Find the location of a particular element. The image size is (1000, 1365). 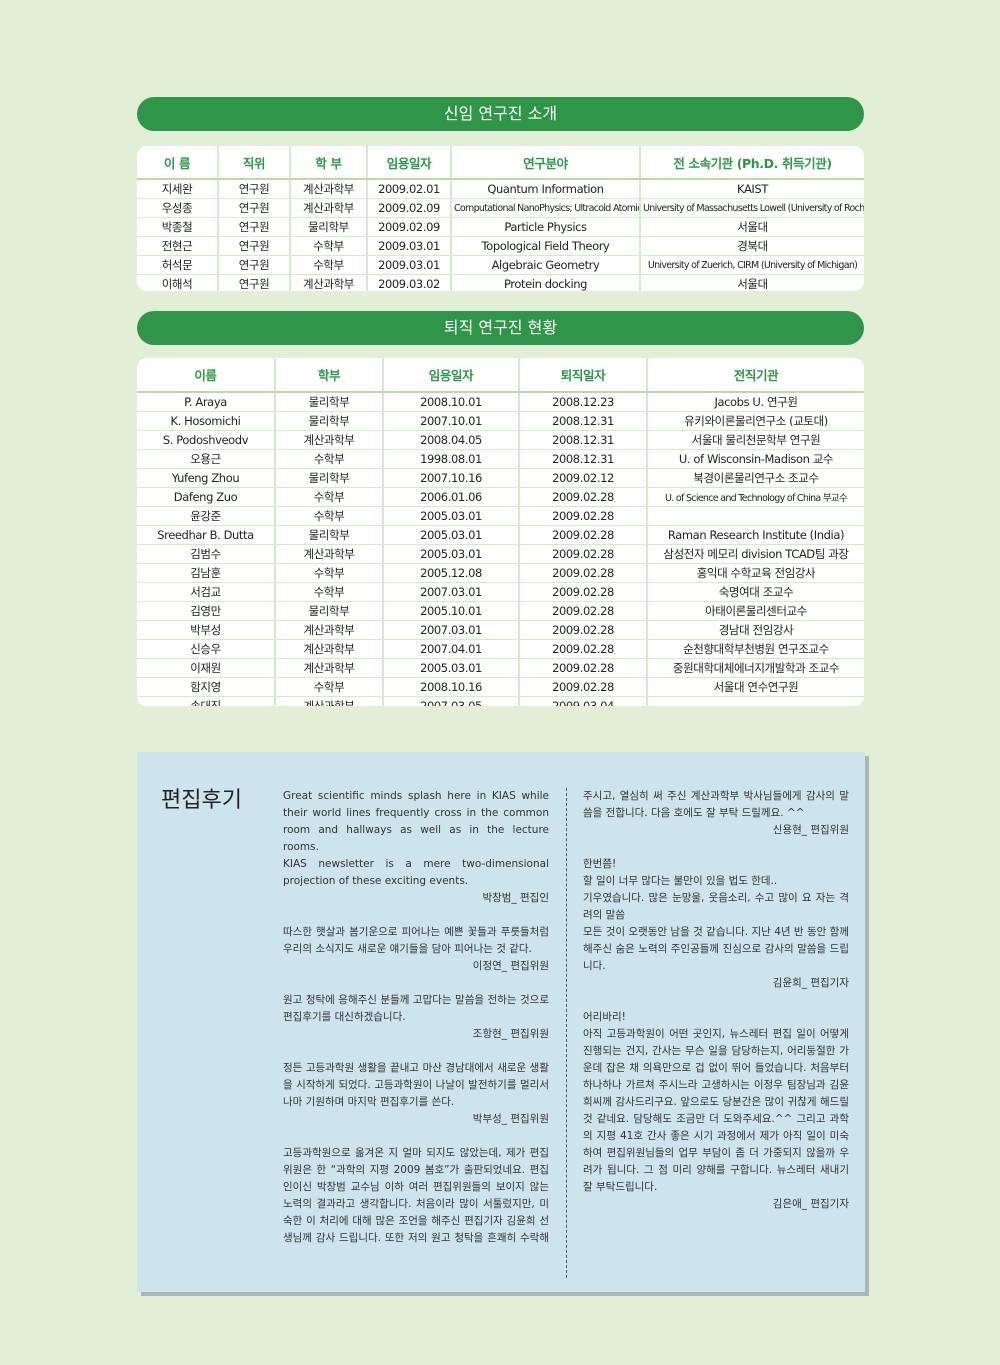

table-cell: Algebraic Geometry is located at coordinates (545, 265).